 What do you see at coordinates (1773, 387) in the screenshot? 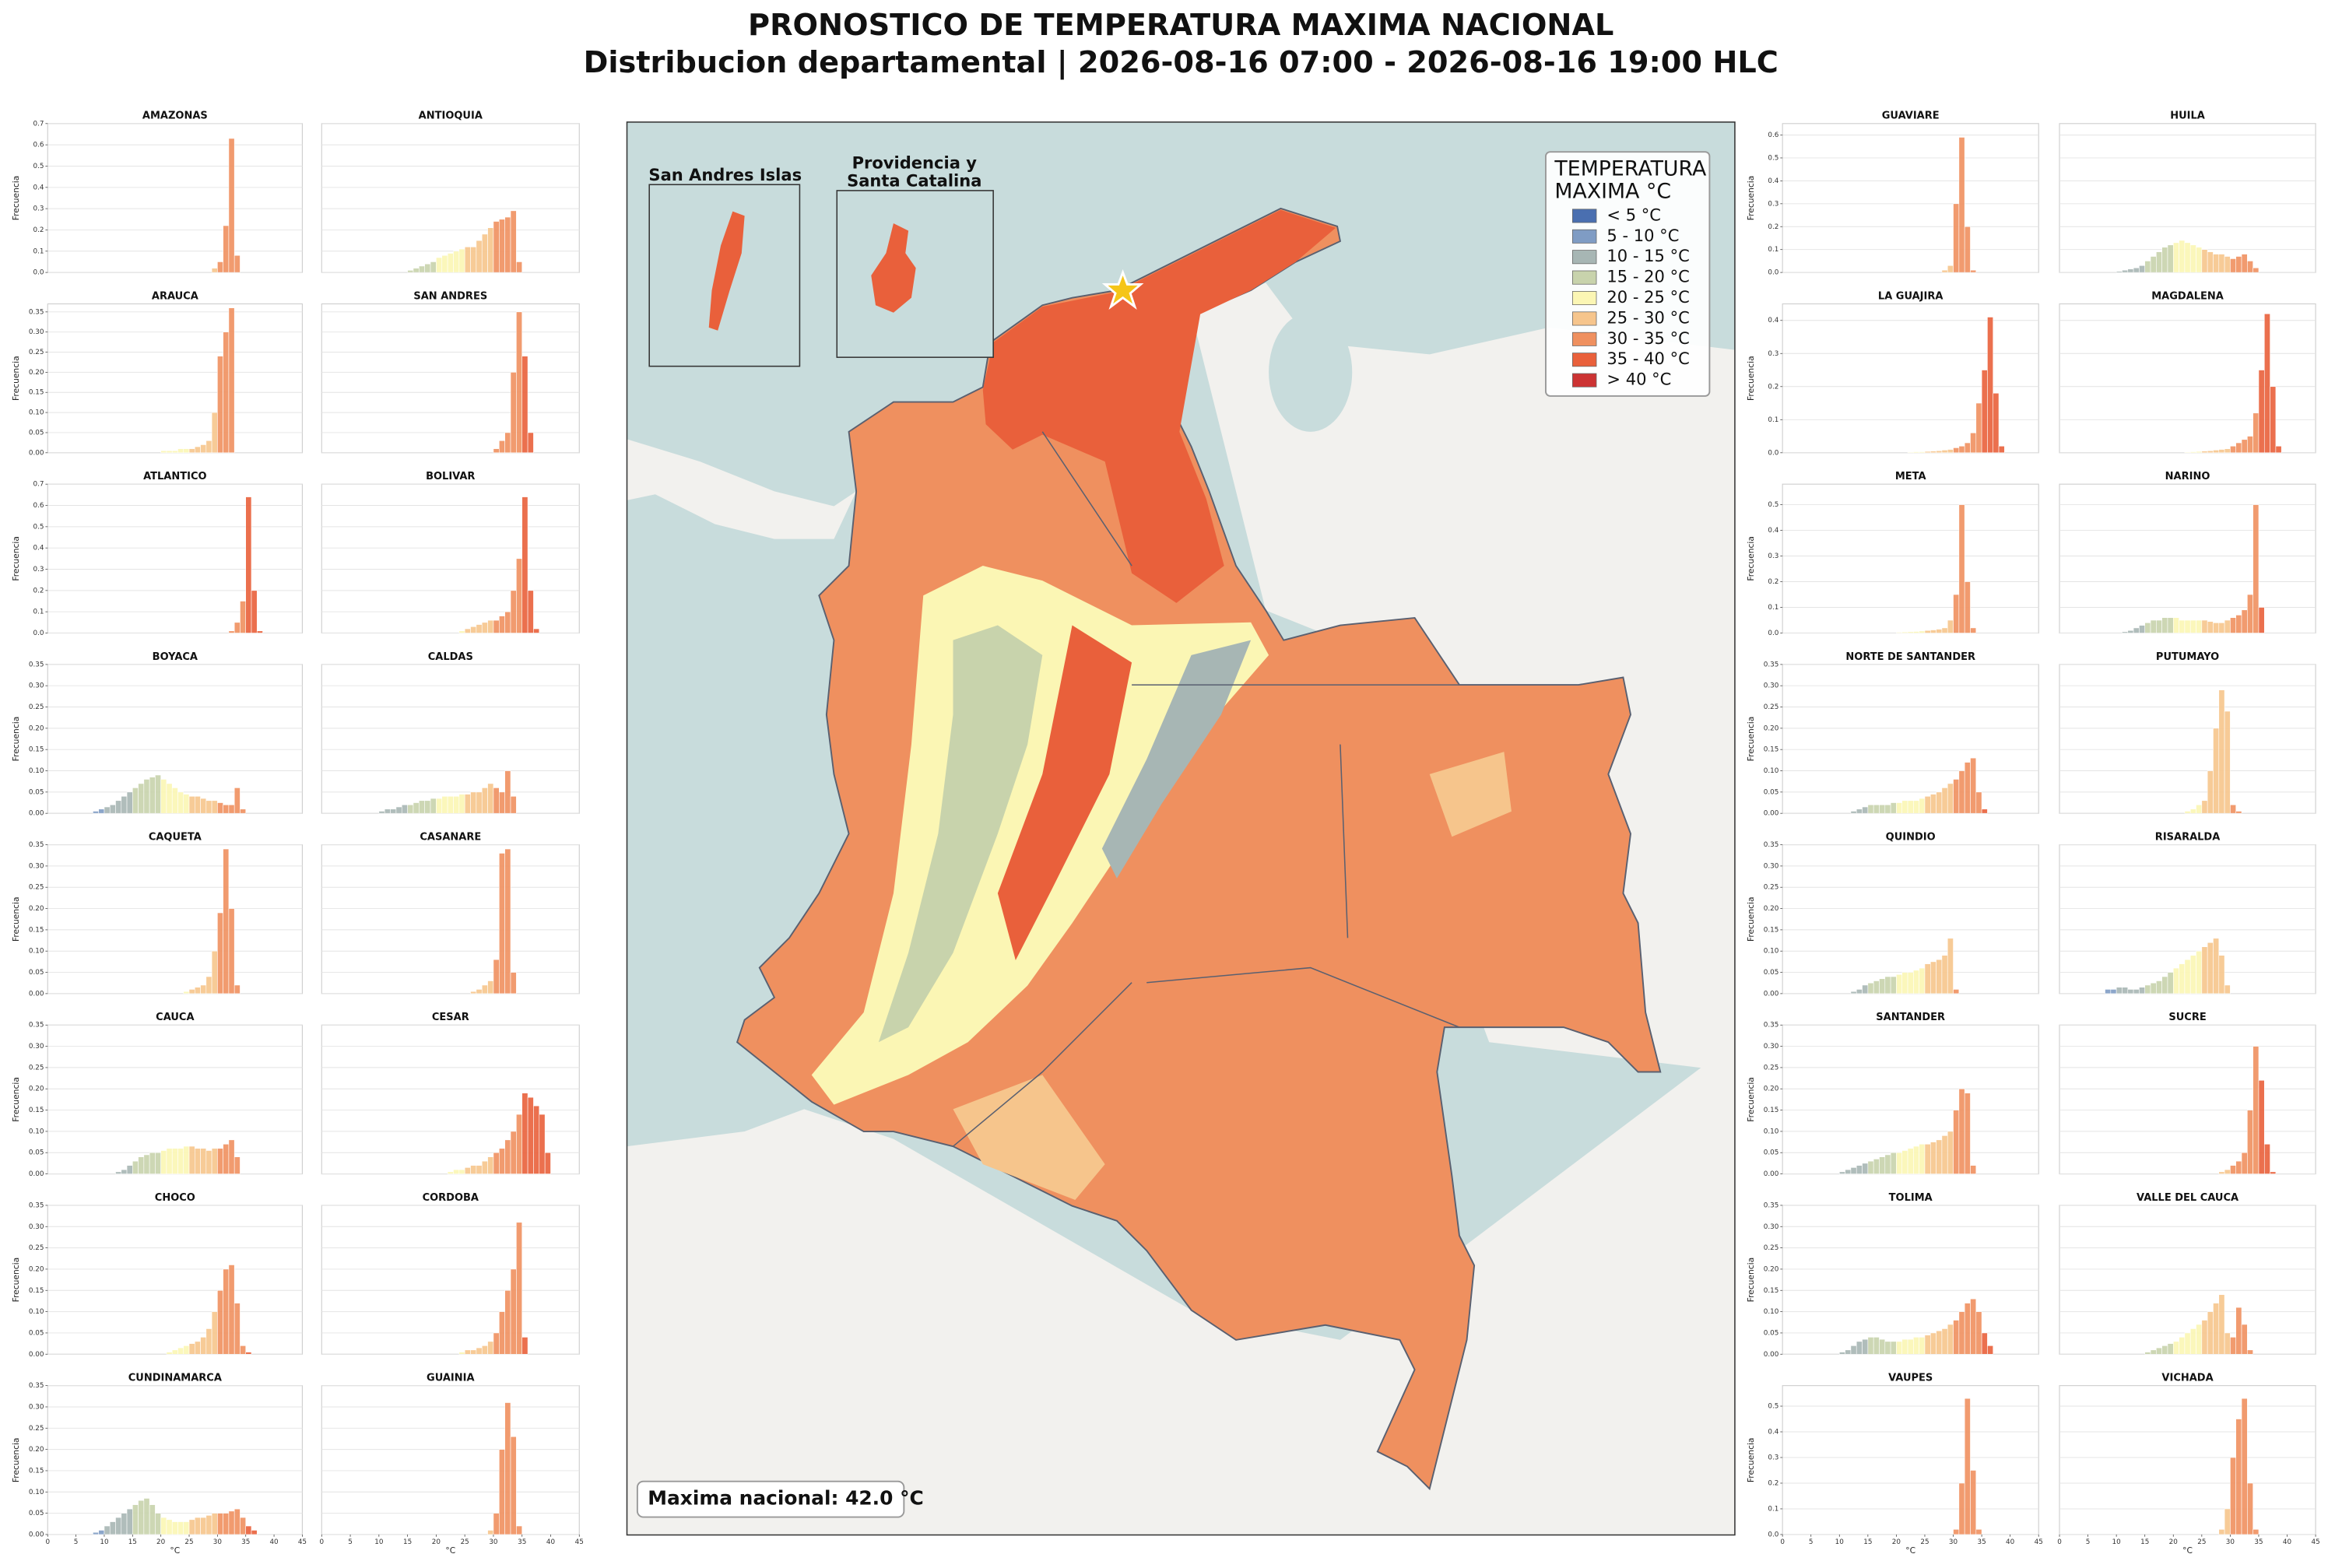
I see `y-tick-label: 0.2` at bounding box center [1773, 387].